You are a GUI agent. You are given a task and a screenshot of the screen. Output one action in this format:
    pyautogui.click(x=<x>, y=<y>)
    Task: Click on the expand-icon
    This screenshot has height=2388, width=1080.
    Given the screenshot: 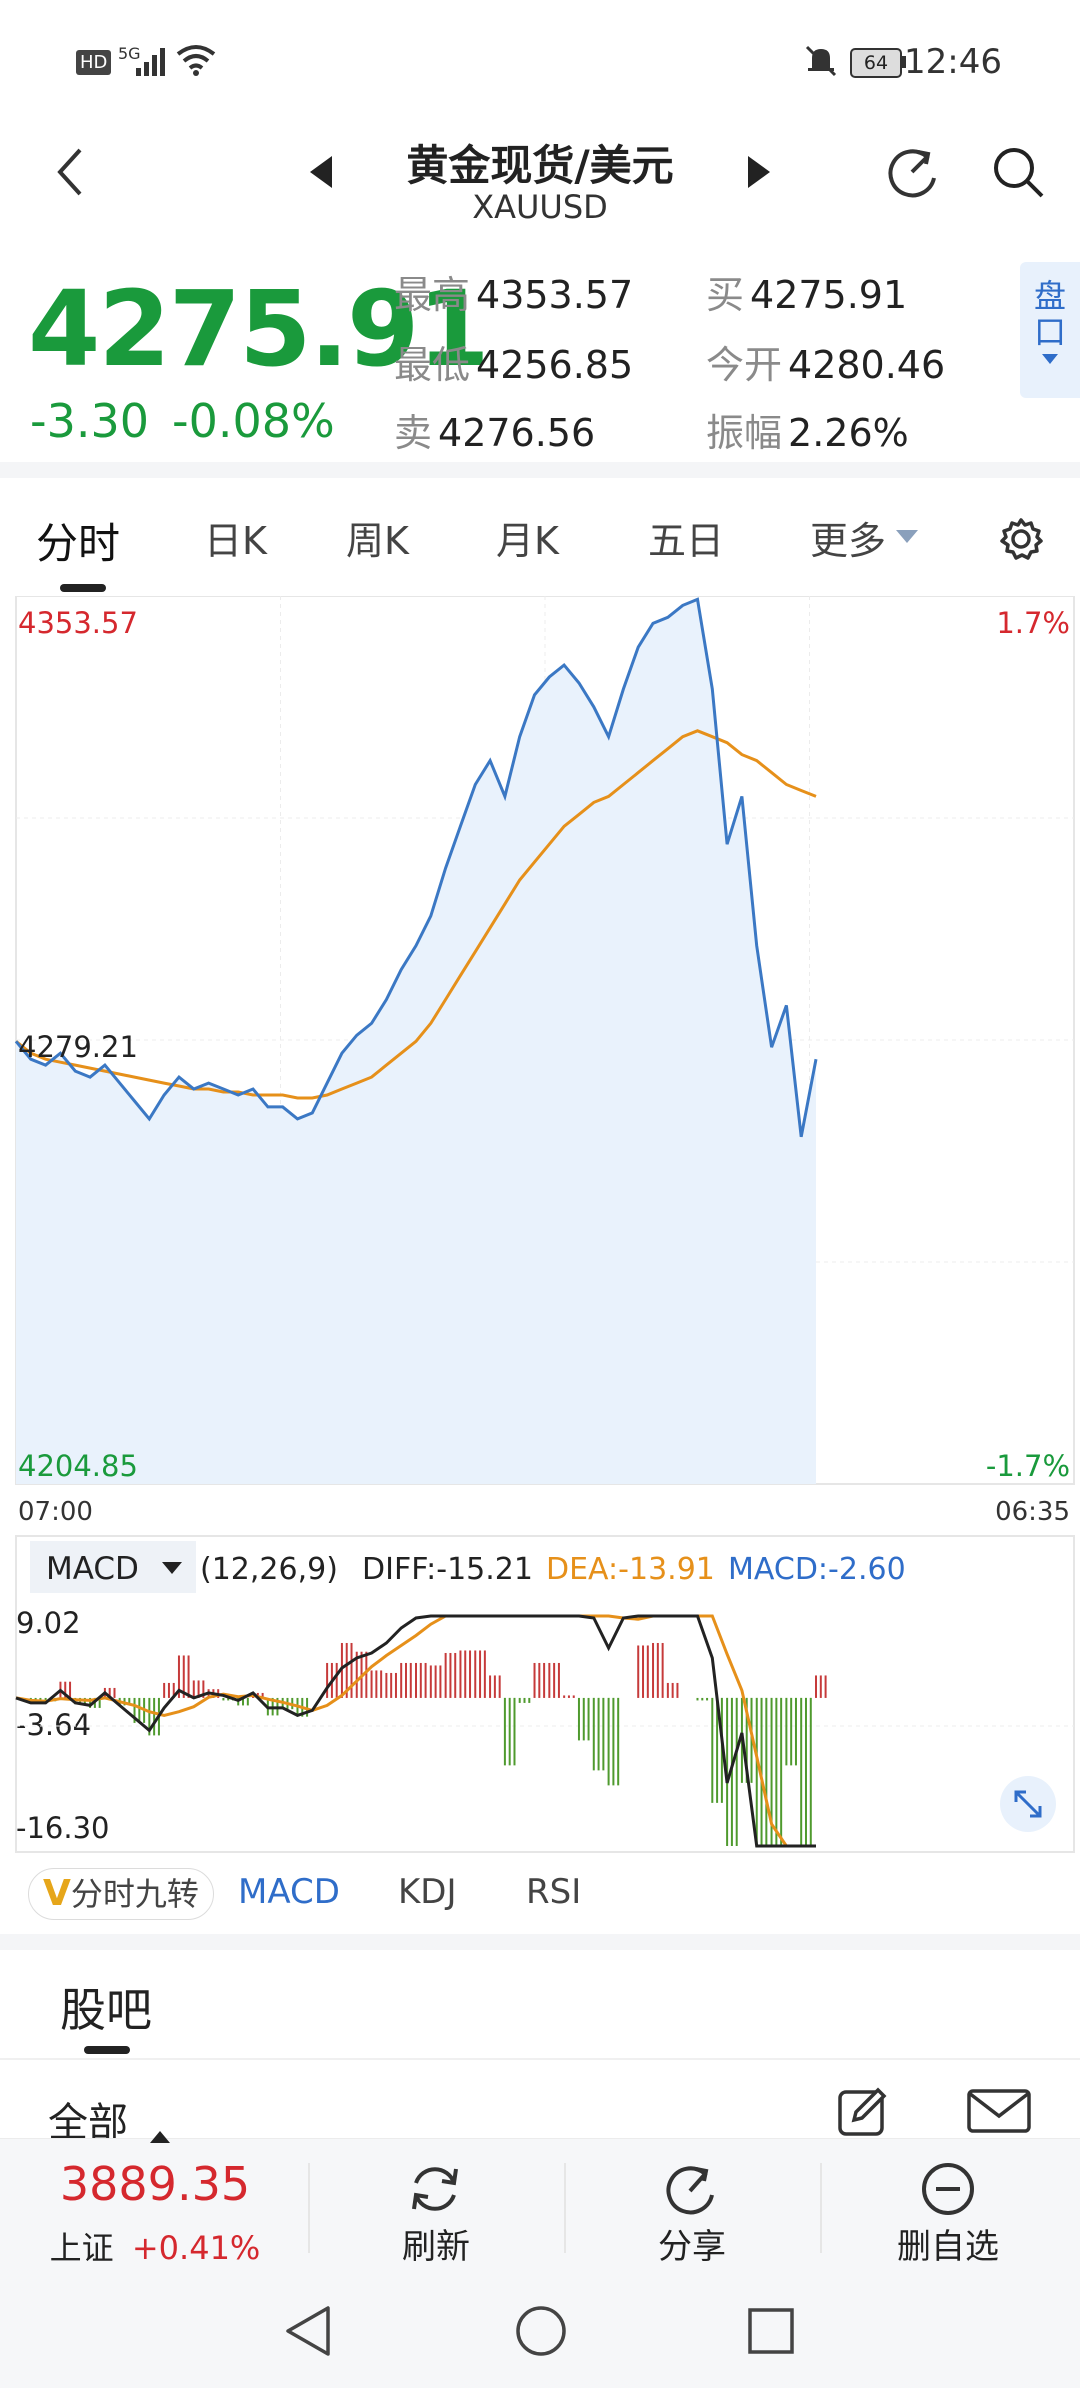 What is the action you would take?
    pyautogui.click(x=1028, y=1804)
    